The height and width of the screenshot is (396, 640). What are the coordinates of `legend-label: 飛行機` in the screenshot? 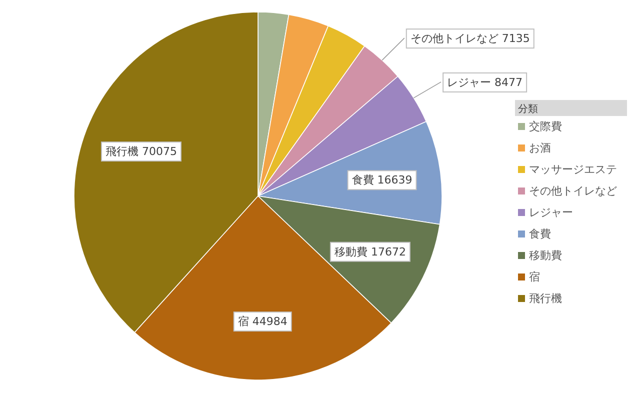 It's located at (545, 298).